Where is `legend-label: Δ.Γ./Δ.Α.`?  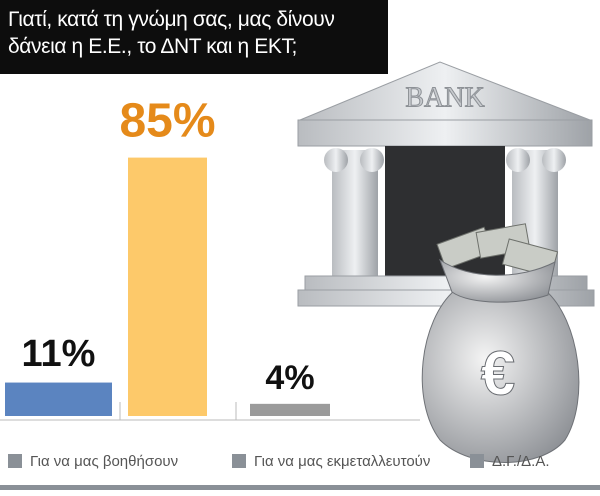
legend-label: Δ.Γ./Δ.Α. is located at coordinates (521, 461).